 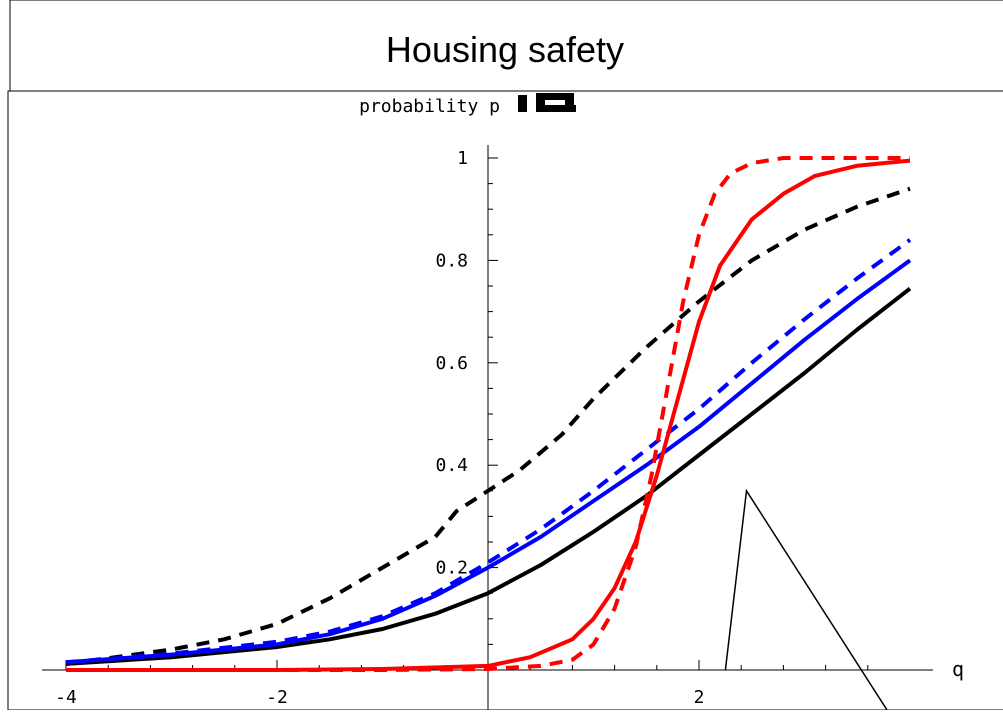 What do you see at coordinates (699, 697) in the screenshot?
I see `x-tick-label: 2` at bounding box center [699, 697].